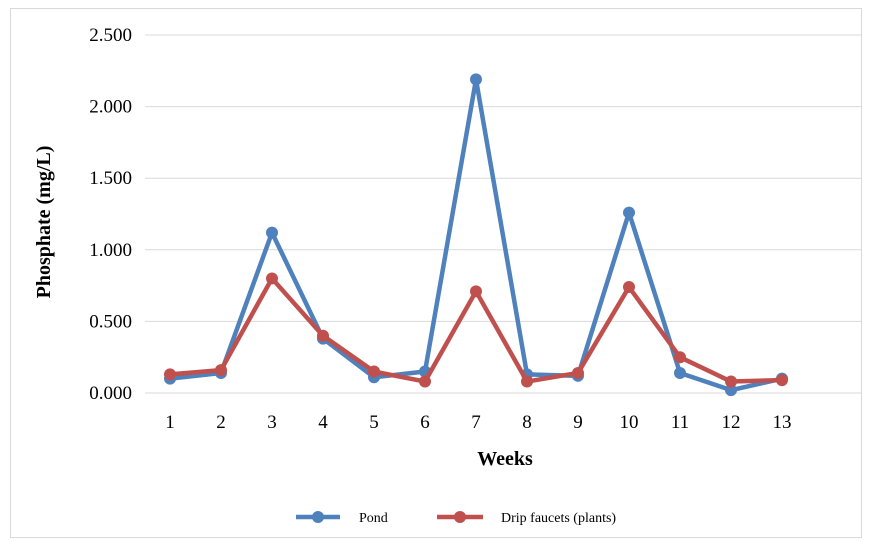 This screenshot has width=873, height=546. What do you see at coordinates (342, 518) in the screenshot?
I see `legend-item: Pond` at bounding box center [342, 518].